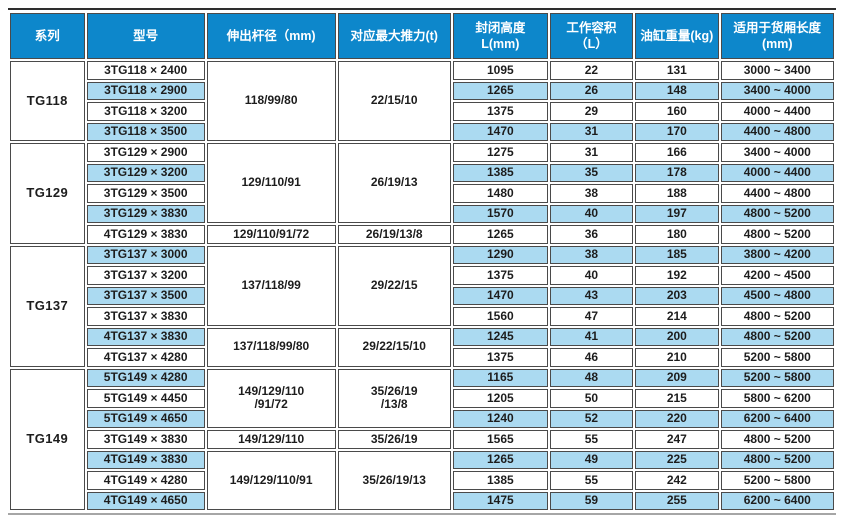 The height and width of the screenshot is (521, 844). I want to click on table-row: 3TG118 × 3200 1375 29 160 4000 ~ 4400, so click(422, 111).